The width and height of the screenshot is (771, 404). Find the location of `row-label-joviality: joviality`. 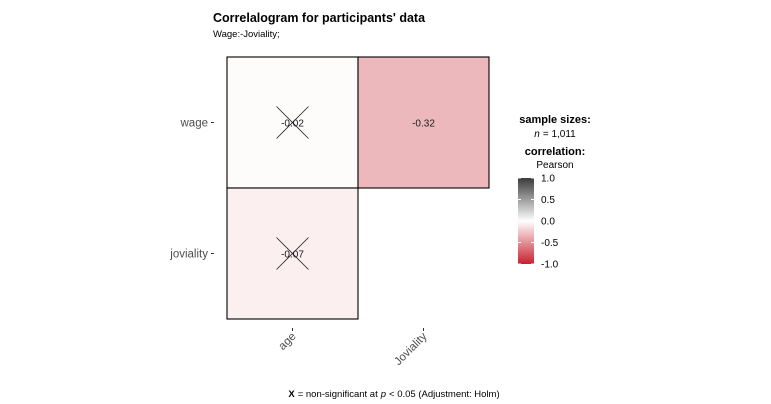

row-label-joviality: joviality is located at coordinates (188, 255).